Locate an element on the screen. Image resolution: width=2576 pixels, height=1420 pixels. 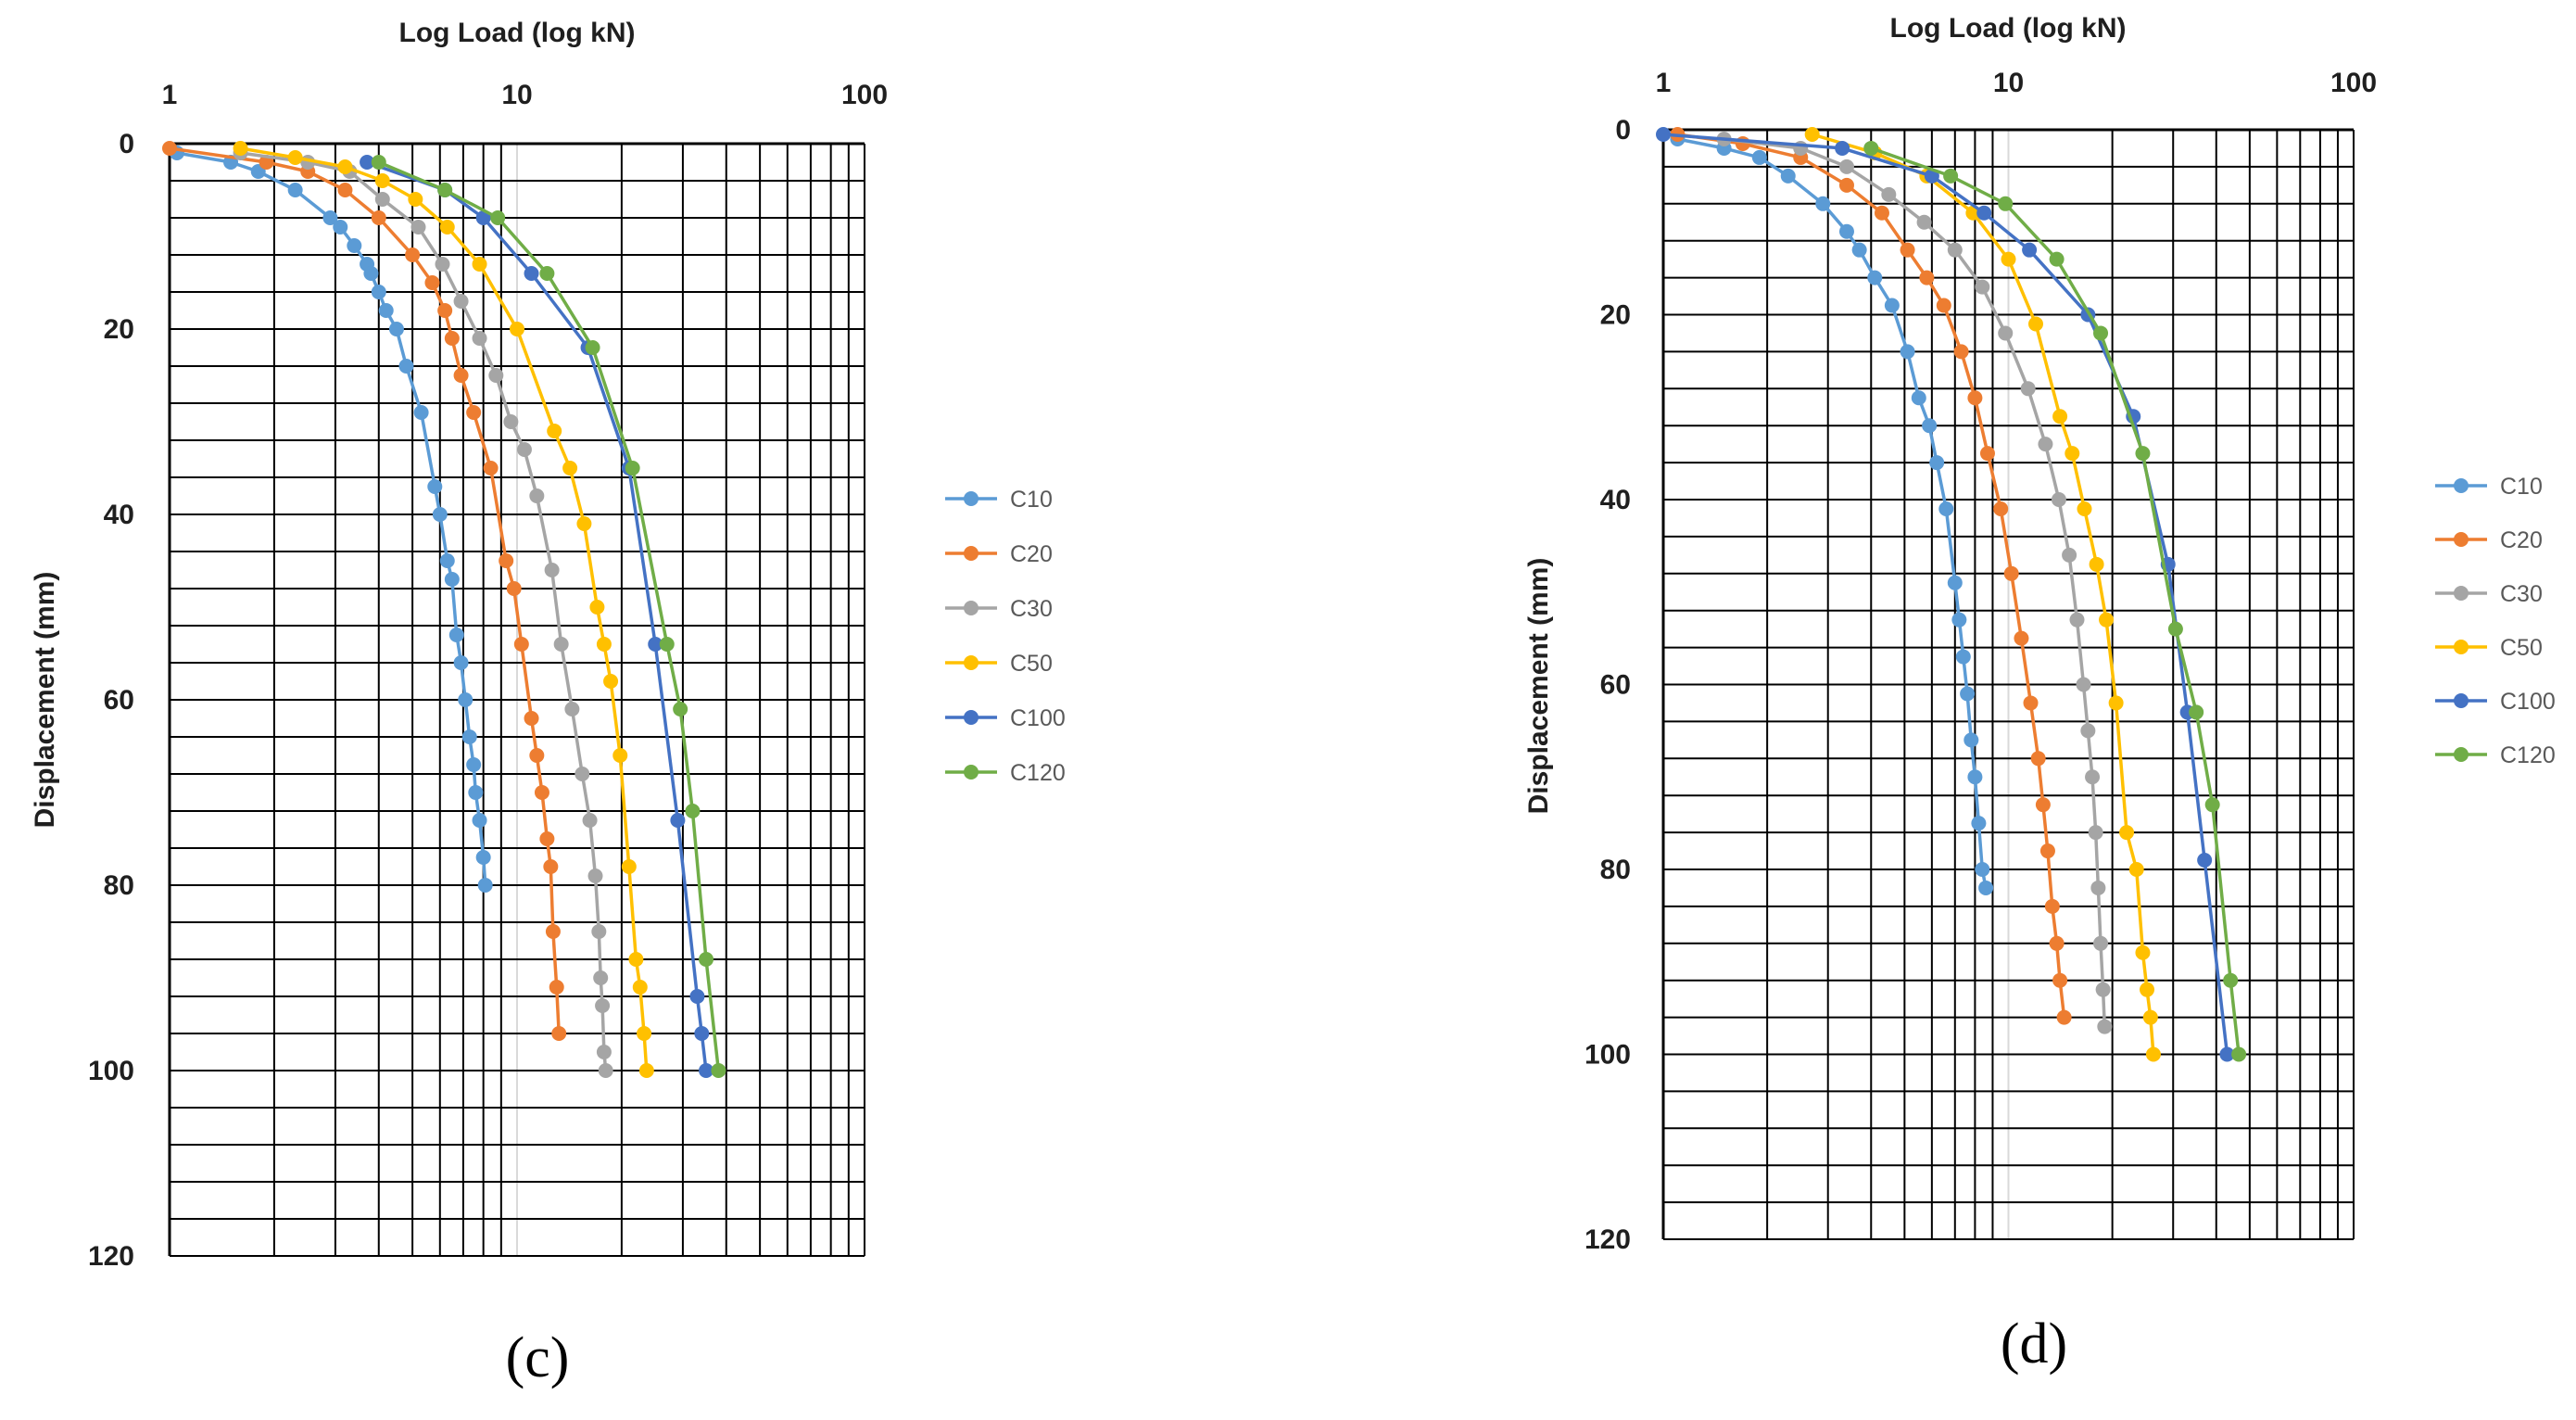
y-tick-label: 60 is located at coordinates (1615, 685).